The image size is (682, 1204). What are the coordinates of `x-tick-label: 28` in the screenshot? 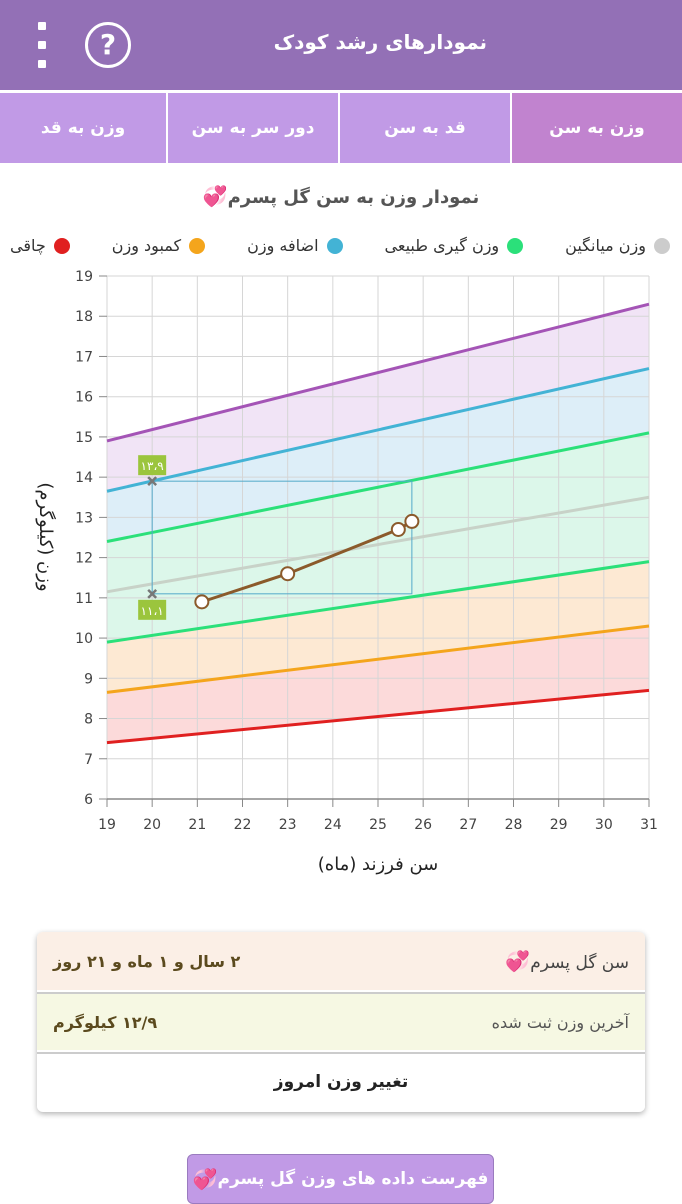 It's located at (514, 825).